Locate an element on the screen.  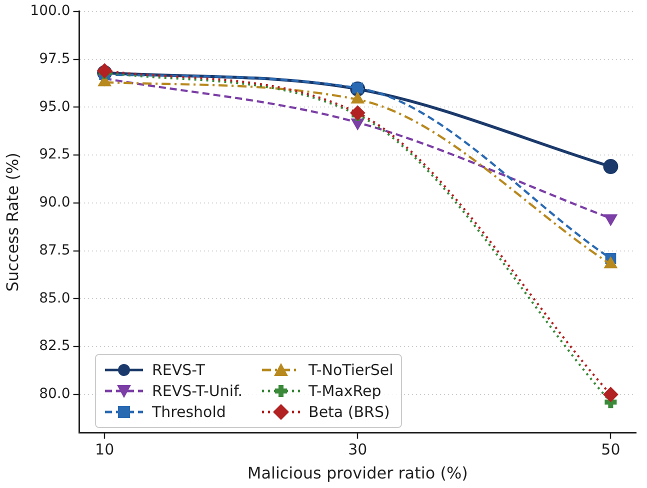
y-tick-label: 100.0 is located at coordinates (50, 11).